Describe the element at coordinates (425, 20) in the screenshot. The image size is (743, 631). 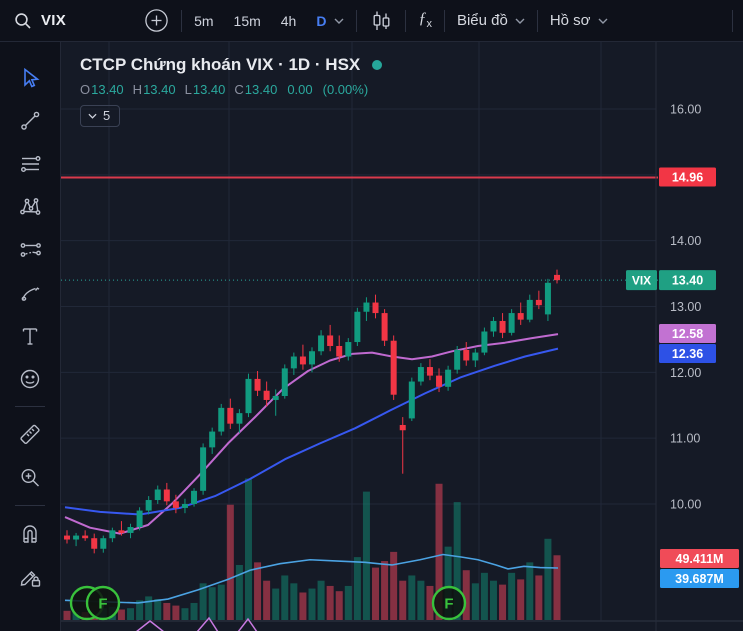
I see `indicators-fx-button: ƒx` at that location.